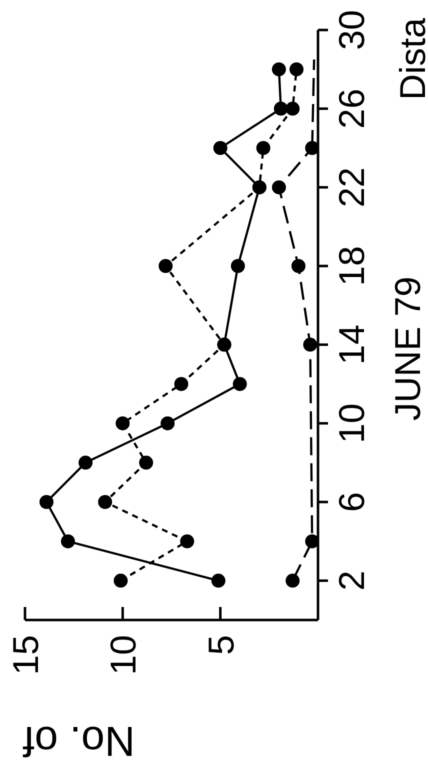 The width and height of the screenshot is (428, 766). What do you see at coordinates (221, 645) in the screenshot?
I see `x-tick-label: 5` at bounding box center [221, 645].